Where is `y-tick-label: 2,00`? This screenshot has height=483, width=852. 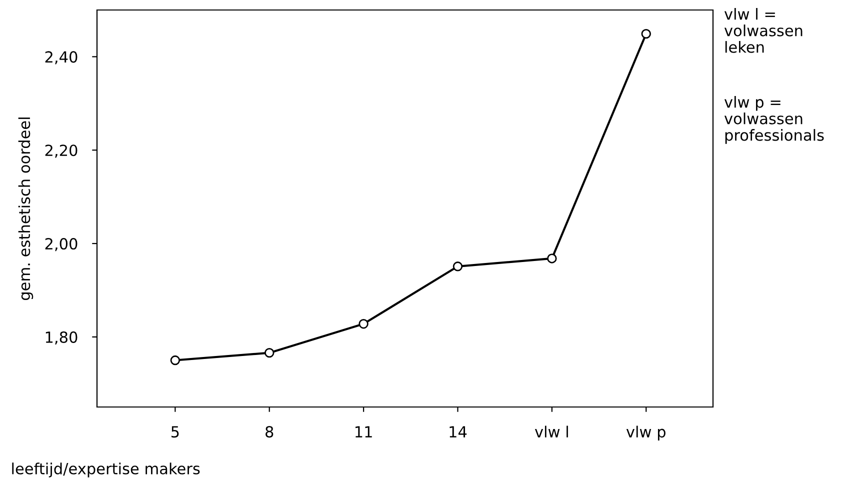
y-tick-label: 2,00 is located at coordinates (61, 245).